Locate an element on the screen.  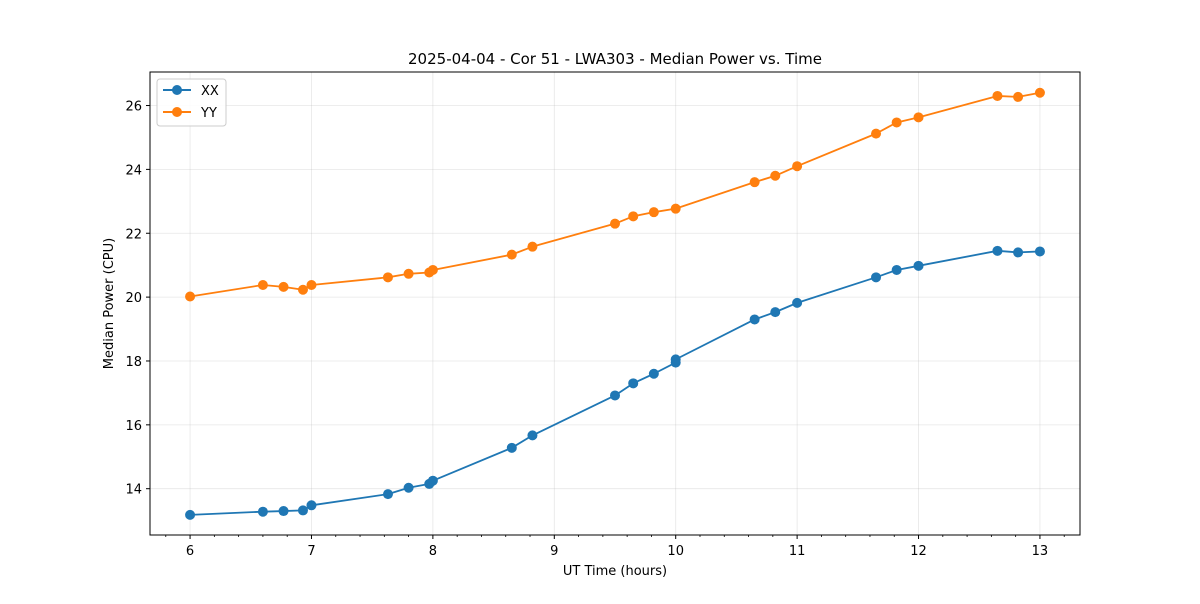
x-axis-label: UT Time (hours) is located at coordinates (615, 571).